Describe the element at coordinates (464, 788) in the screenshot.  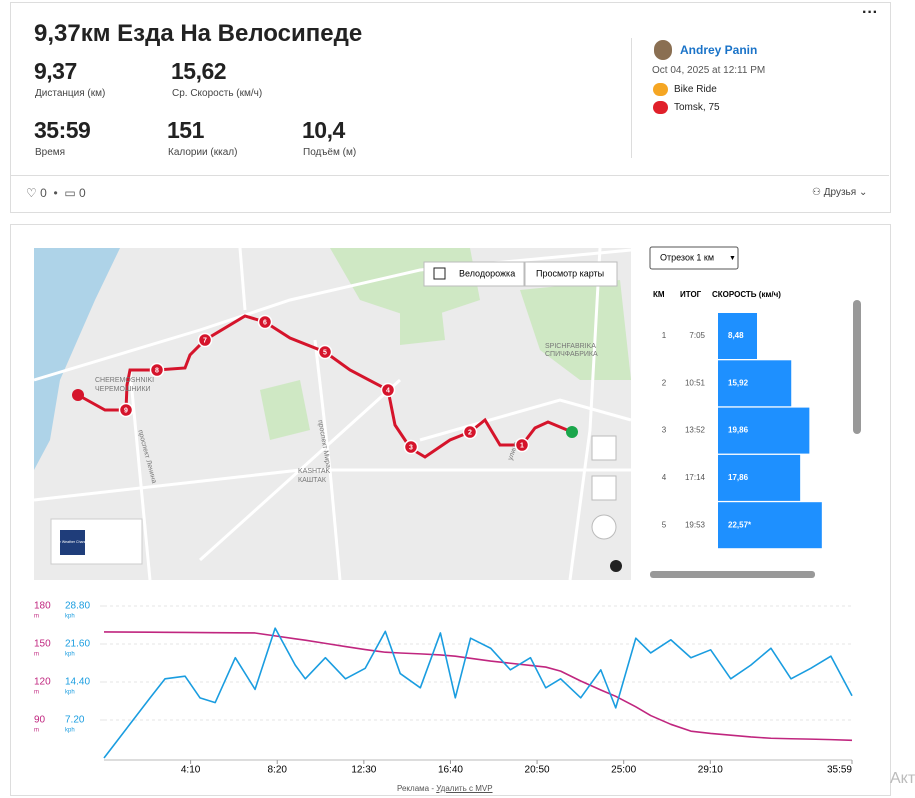
I see `remove-ads: Удалить с MVP` at that location.